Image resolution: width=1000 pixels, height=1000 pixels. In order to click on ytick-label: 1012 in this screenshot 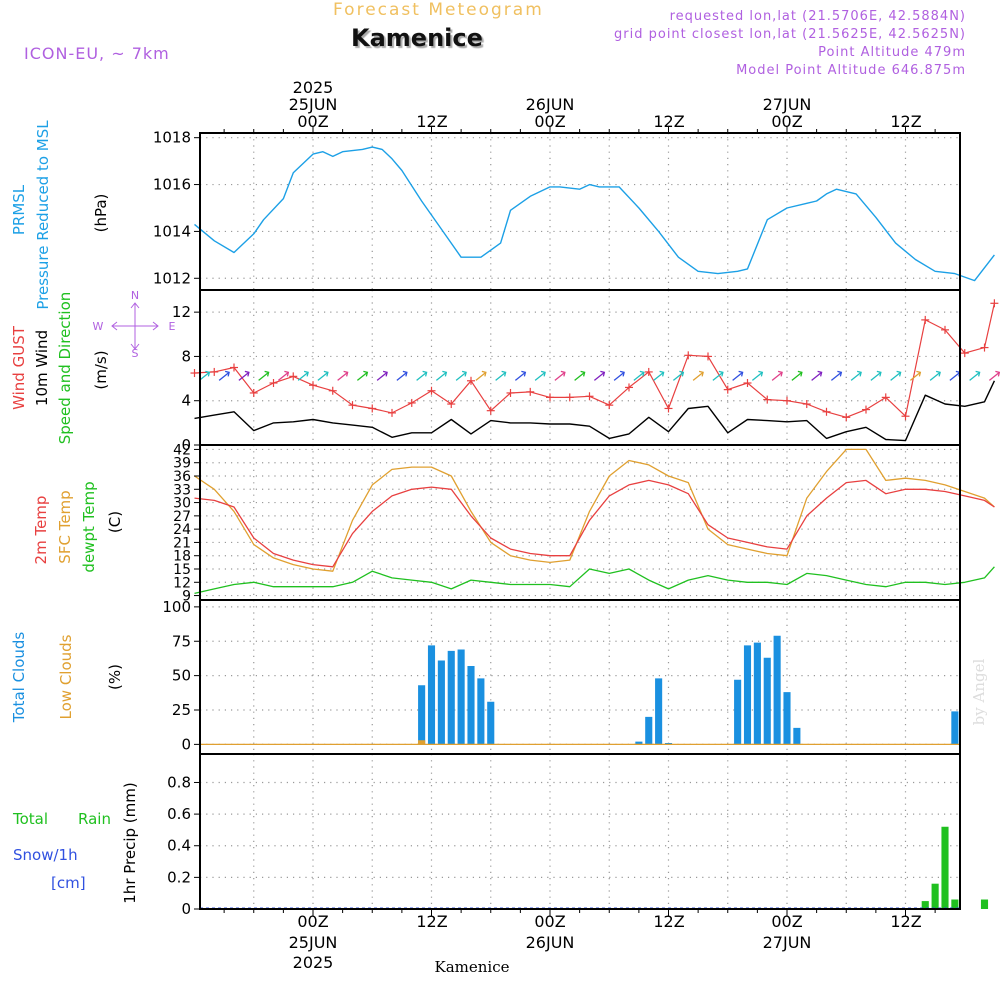, I will do `click(172, 278)`.